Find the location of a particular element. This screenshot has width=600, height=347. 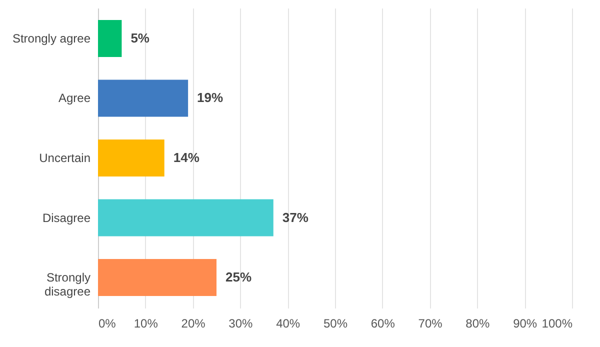

data-label: 25% is located at coordinates (239, 277).